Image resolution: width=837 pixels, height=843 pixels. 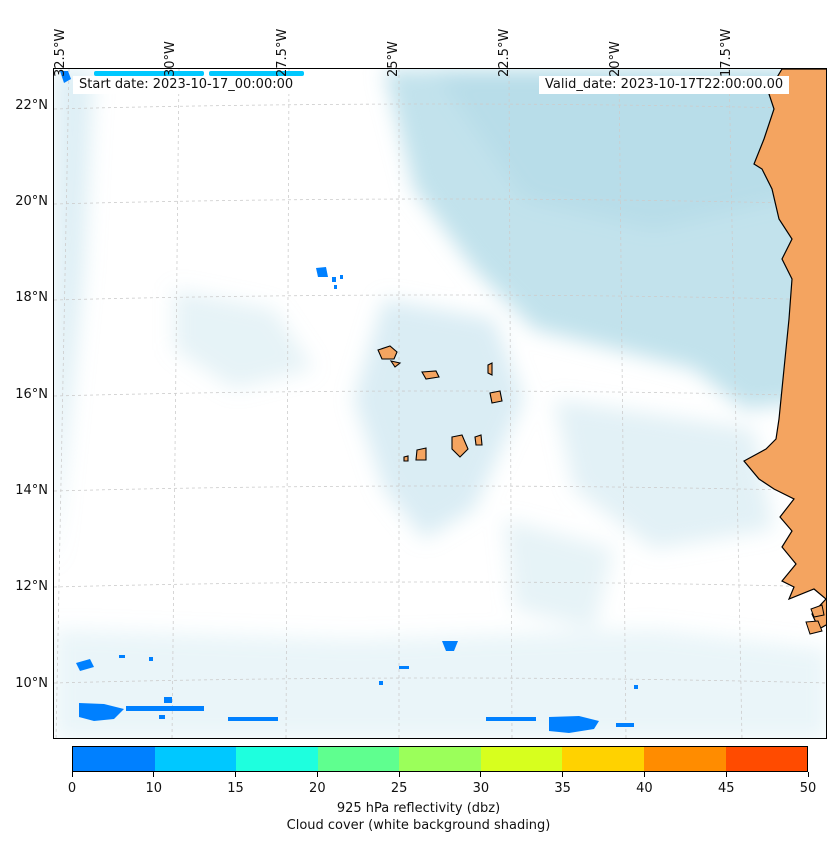 I want to click on cape-verde-islands, so click(x=440, y=403).